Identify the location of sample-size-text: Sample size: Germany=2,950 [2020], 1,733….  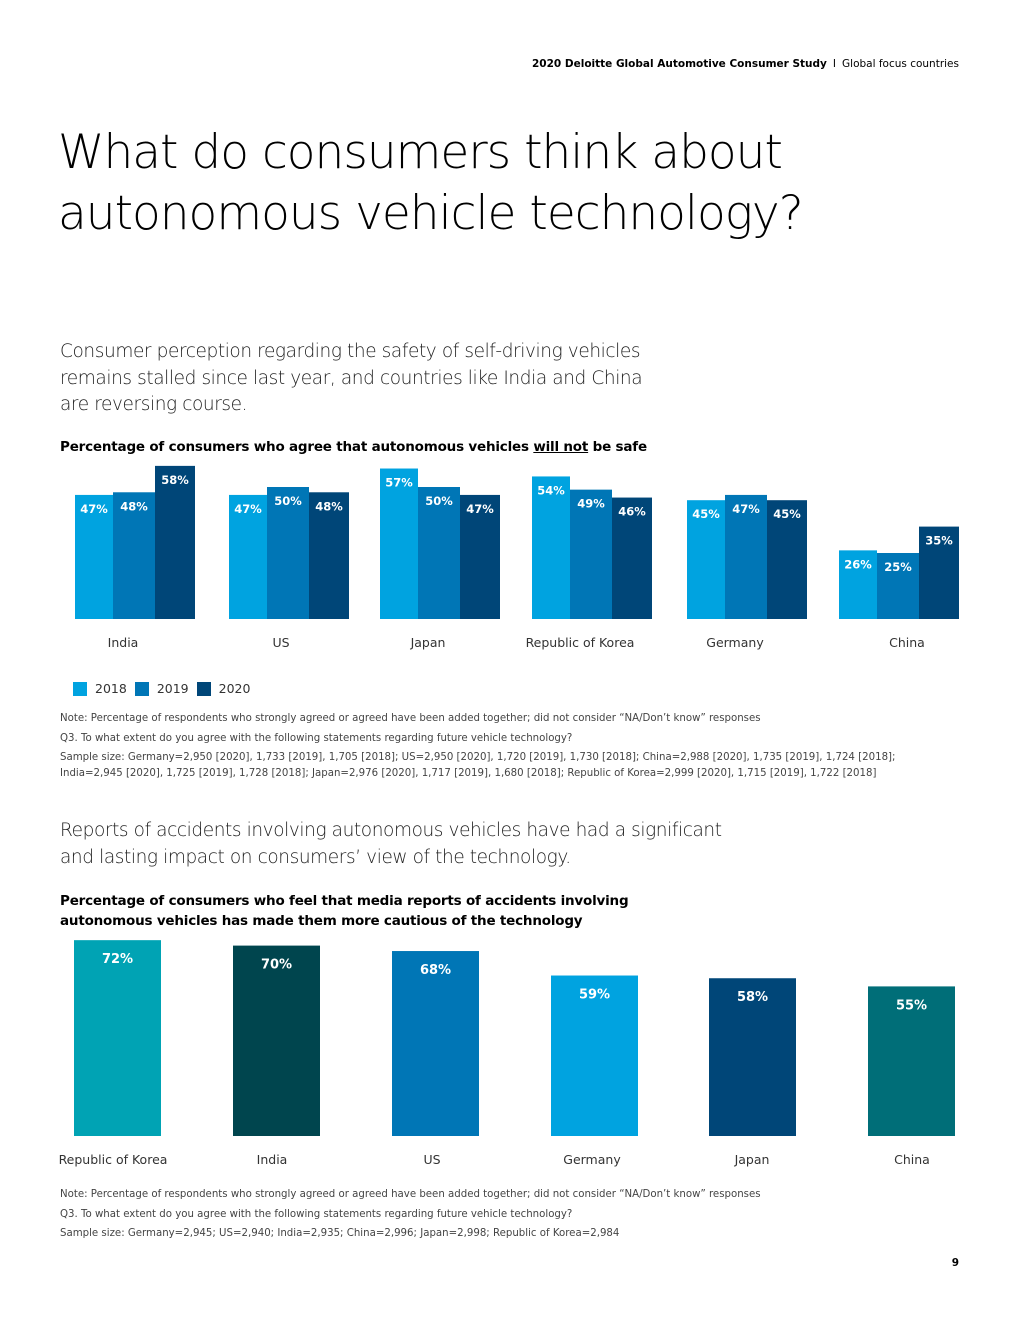
(478, 765).